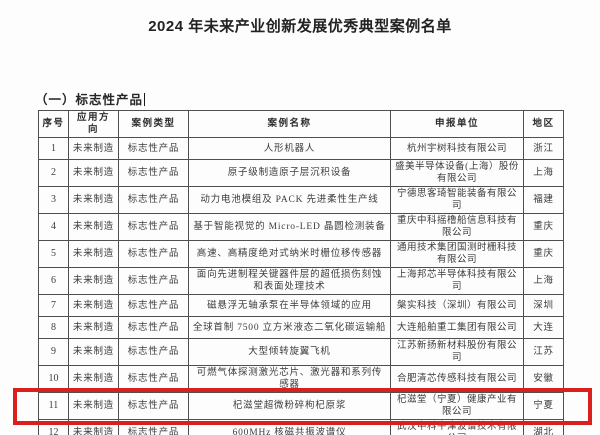 The height and width of the screenshot is (435, 600). I want to click on cell-no: 11, so click(53, 406).